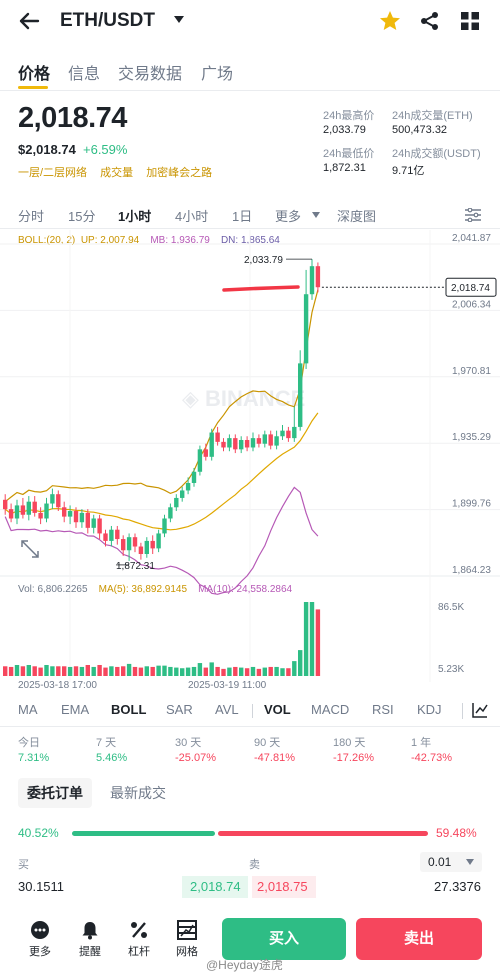 The height and width of the screenshot is (972, 500). I want to click on ind-ma: MA, so click(28, 709).